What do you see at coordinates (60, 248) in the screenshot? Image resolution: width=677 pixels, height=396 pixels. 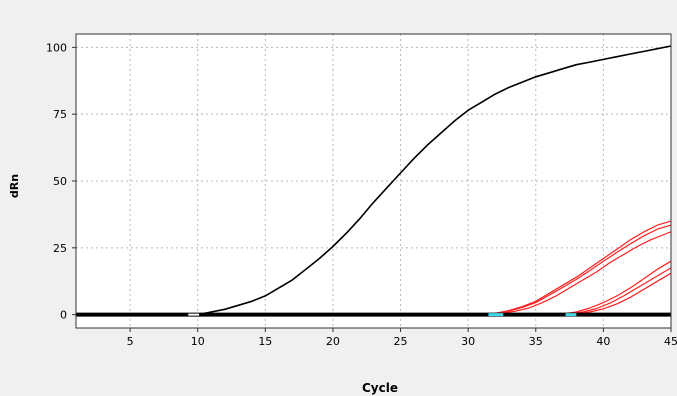 I see `y-tick-label: 25` at bounding box center [60, 248].